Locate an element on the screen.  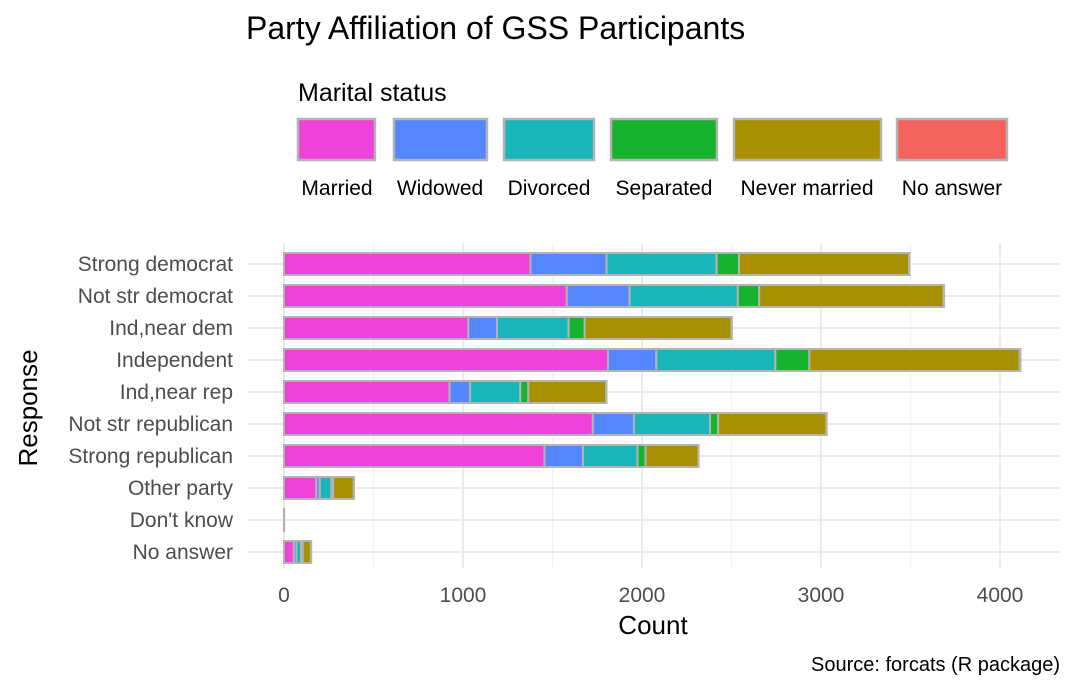
legend-label-never-married: Never married is located at coordinates (806, 188).